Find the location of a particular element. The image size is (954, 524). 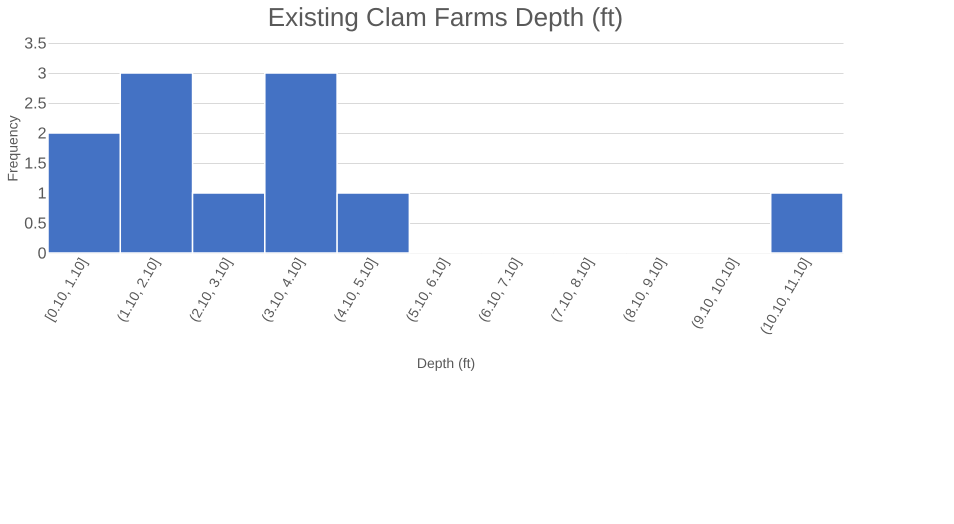

x-axis-title: Depth (ft) is located at coordinates (446, 362).